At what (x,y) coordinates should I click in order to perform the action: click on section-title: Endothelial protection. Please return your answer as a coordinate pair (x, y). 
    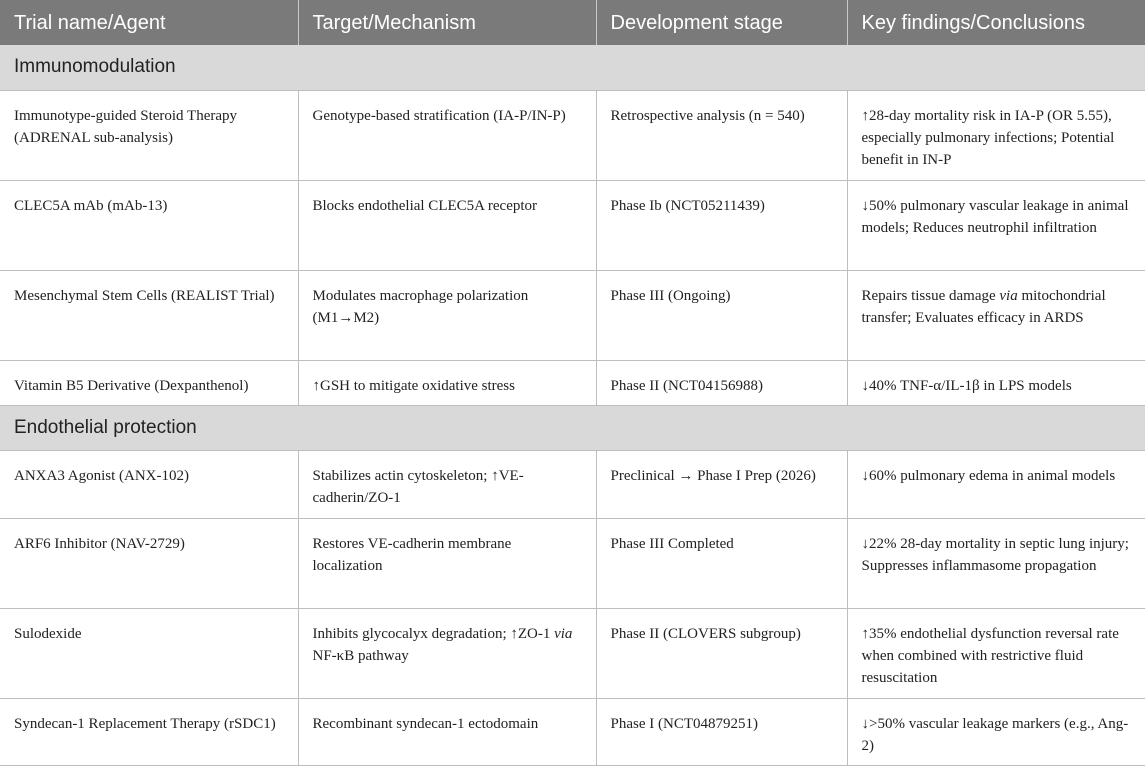
    Looking at the image, I should click on (572, 428).